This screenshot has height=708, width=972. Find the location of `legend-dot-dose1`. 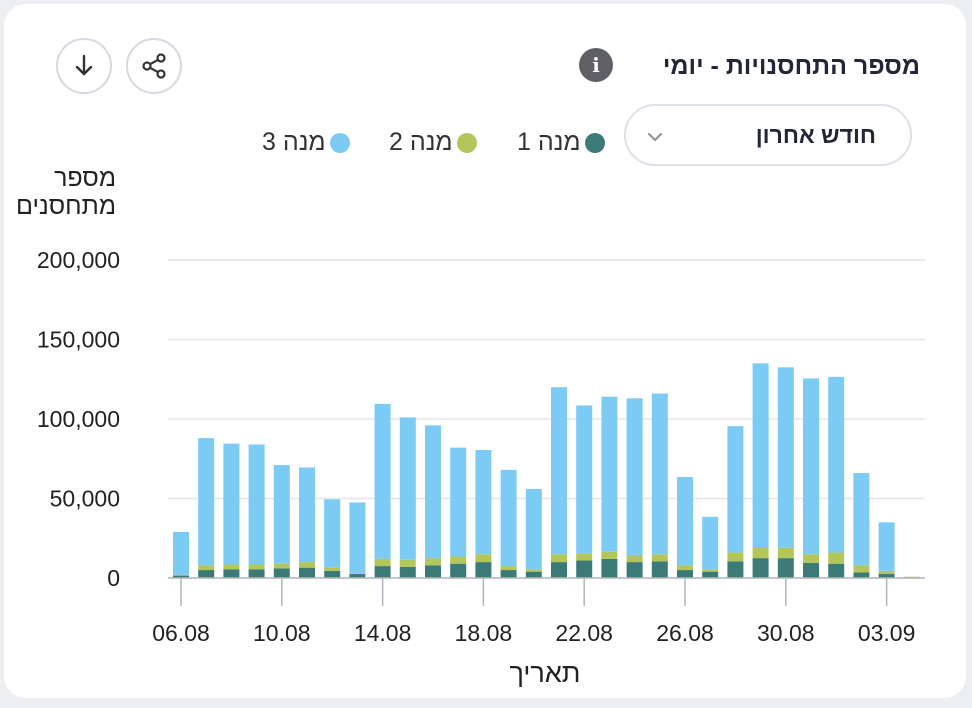

legend-dot-dose1 is located at coordinates (594, 142).